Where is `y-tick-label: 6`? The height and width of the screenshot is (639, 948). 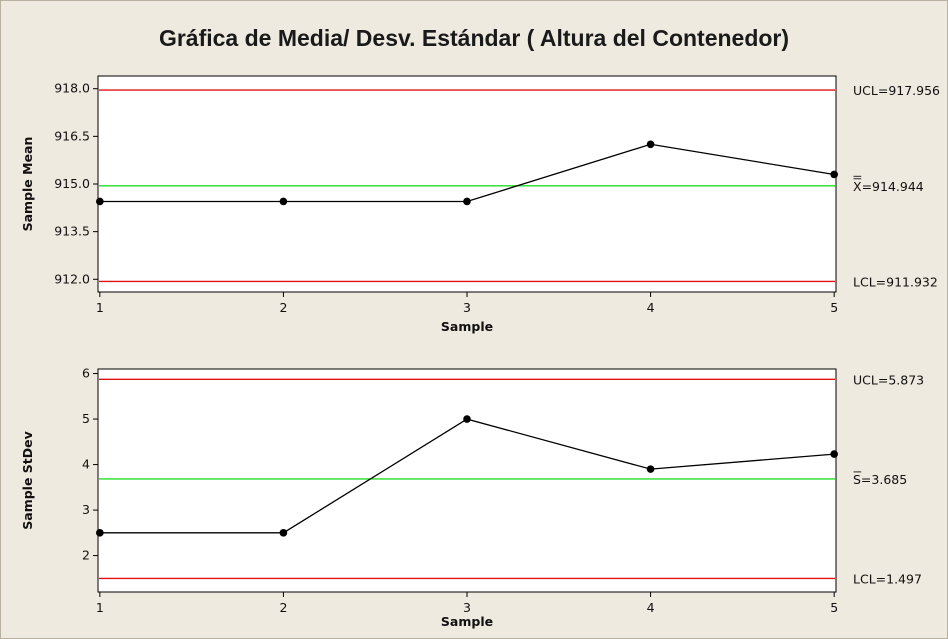 y-tick-label: 6 is located at coordinates (86, 373).